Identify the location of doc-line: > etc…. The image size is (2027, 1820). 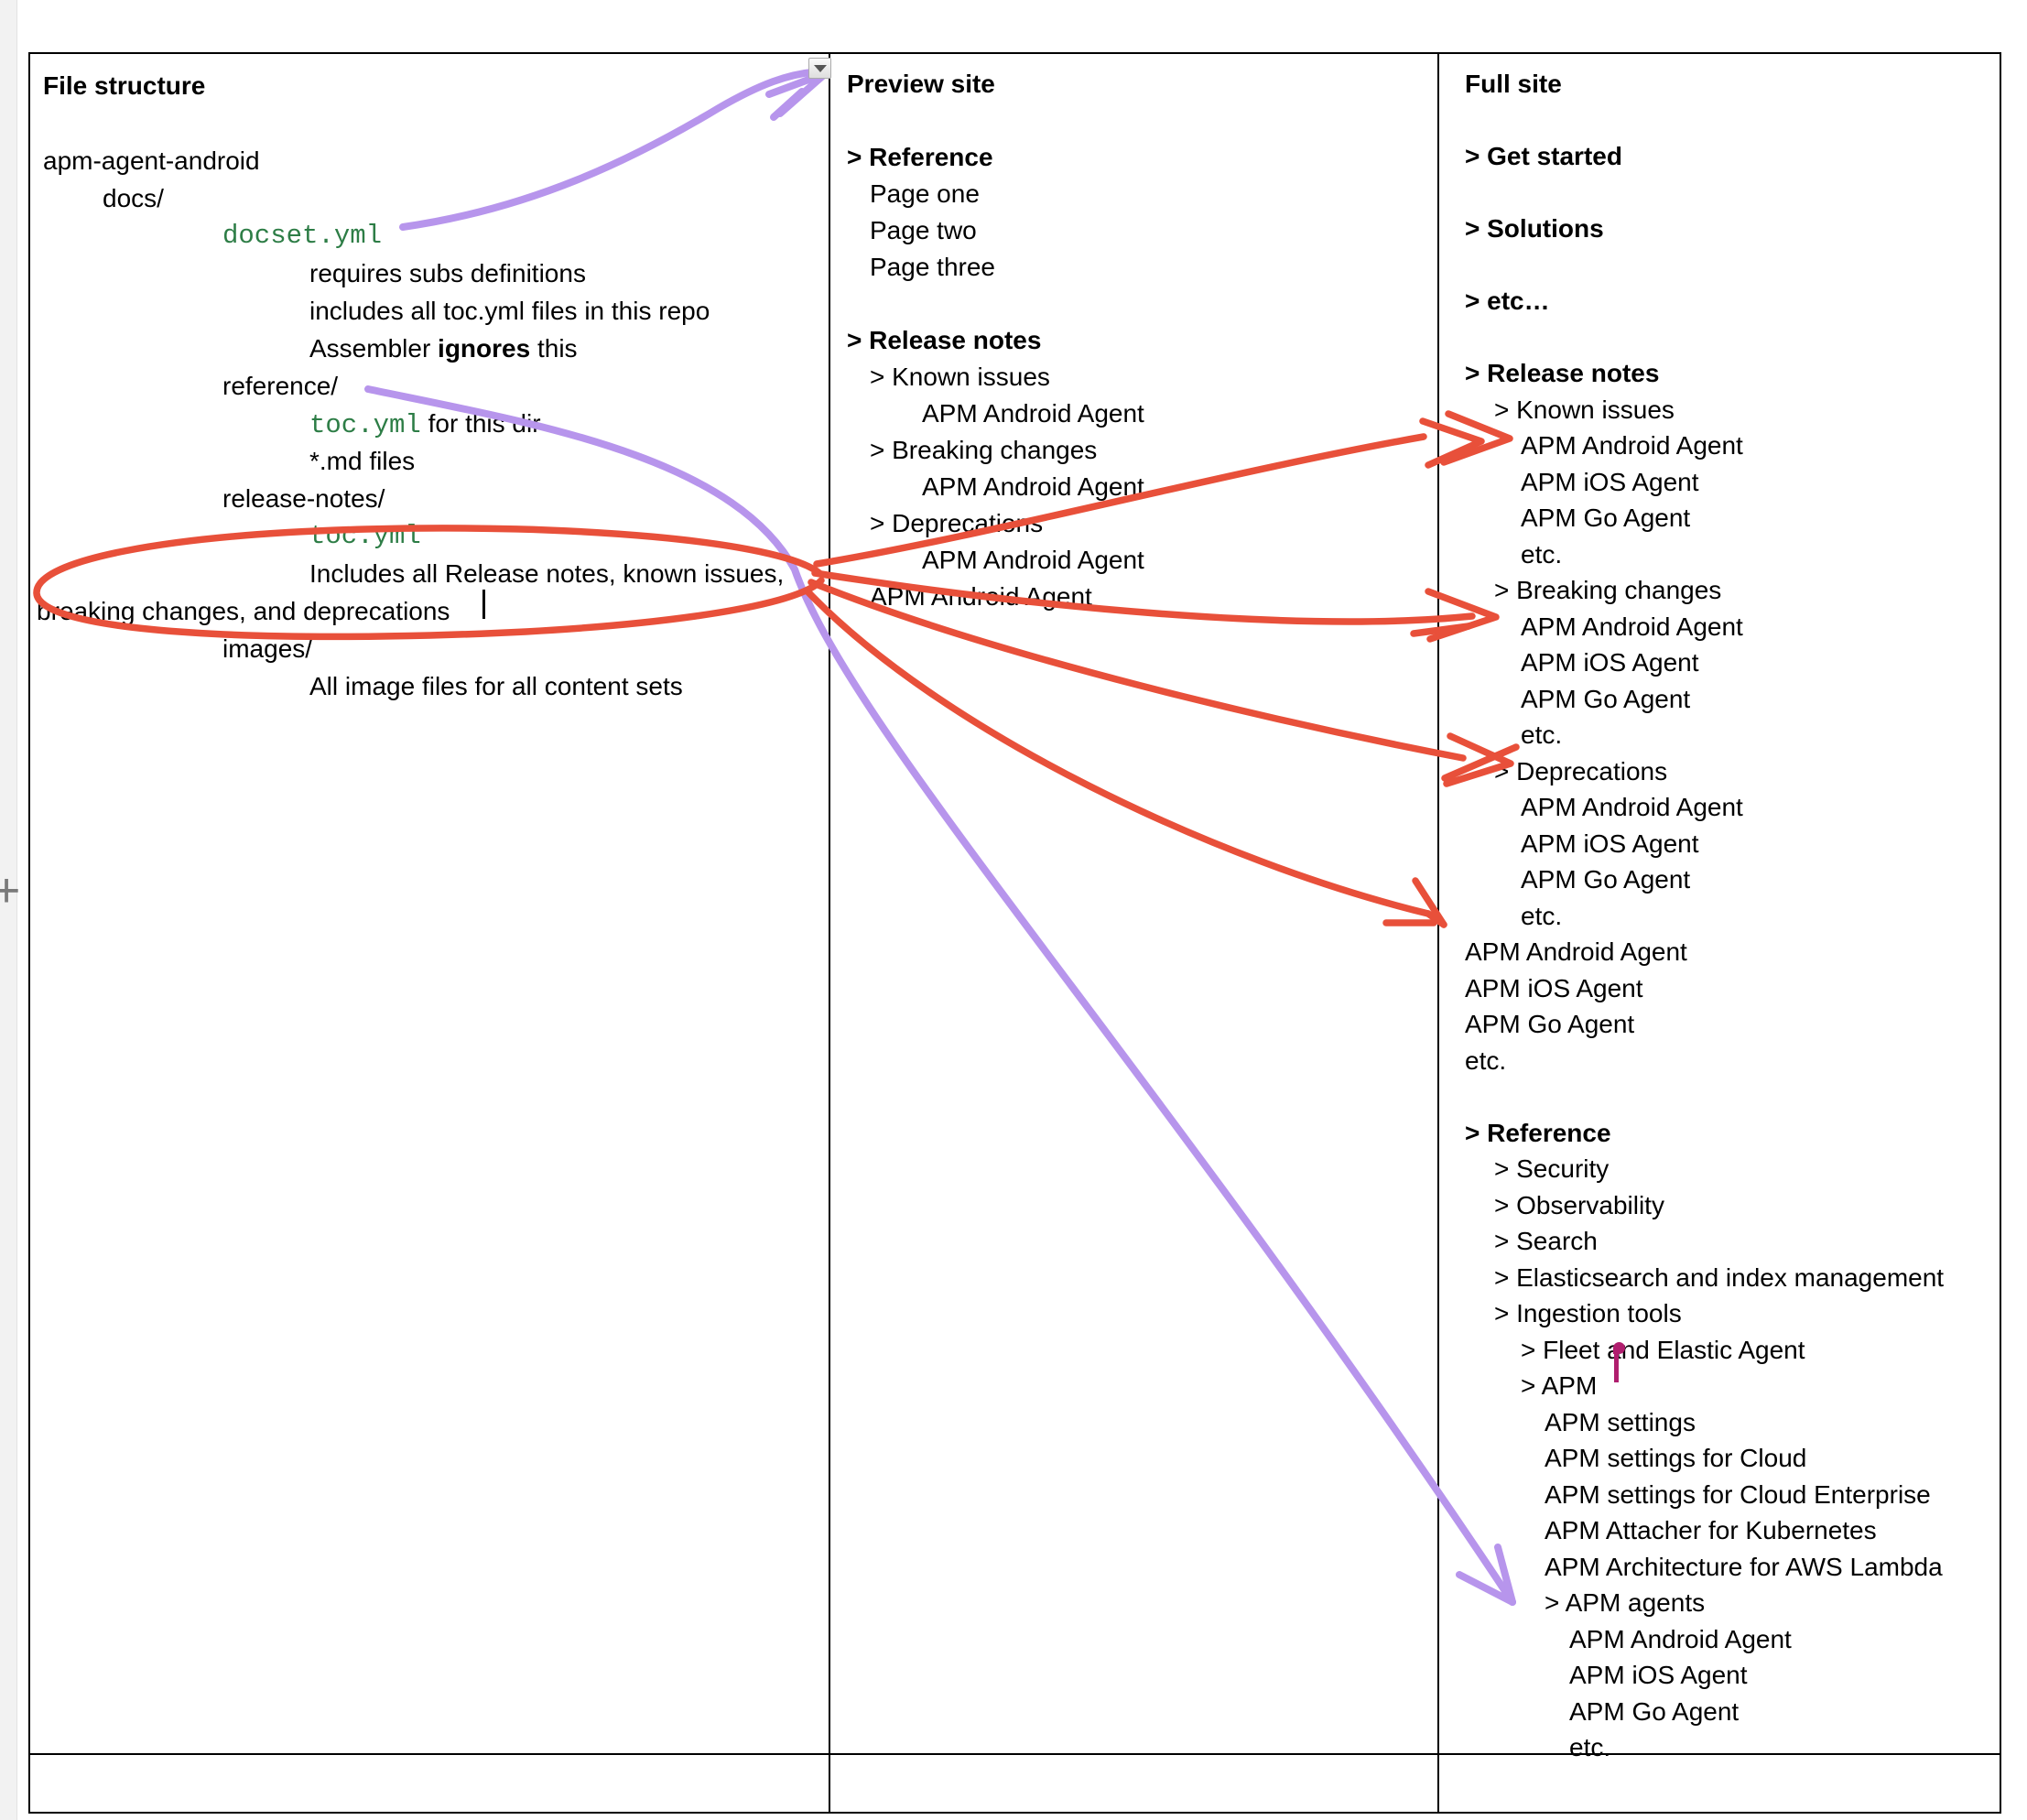
(1507, 301).